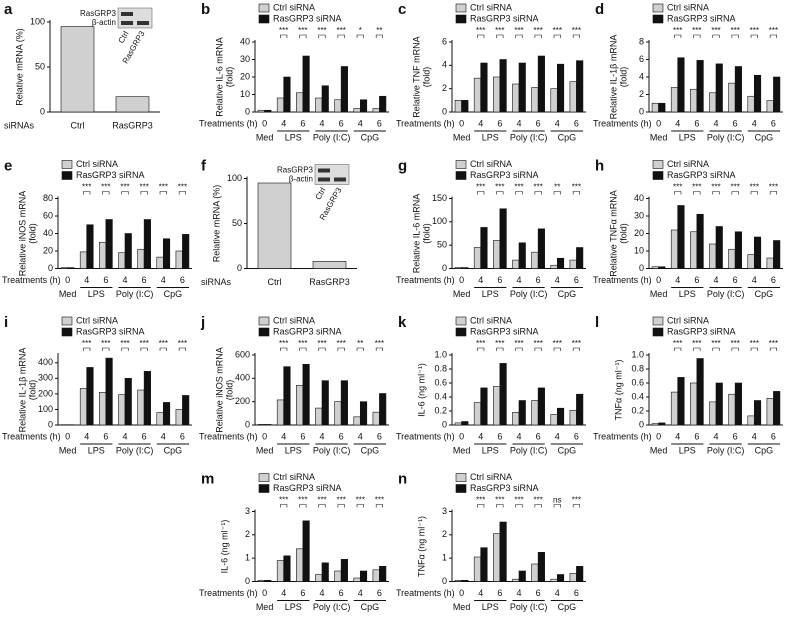 The height and width of the screenshot is (626, 788). What do you see at coordinates (641, 41) in the screenshot?
I see `y-tick-label: 8` at bounding box center [641, 41].